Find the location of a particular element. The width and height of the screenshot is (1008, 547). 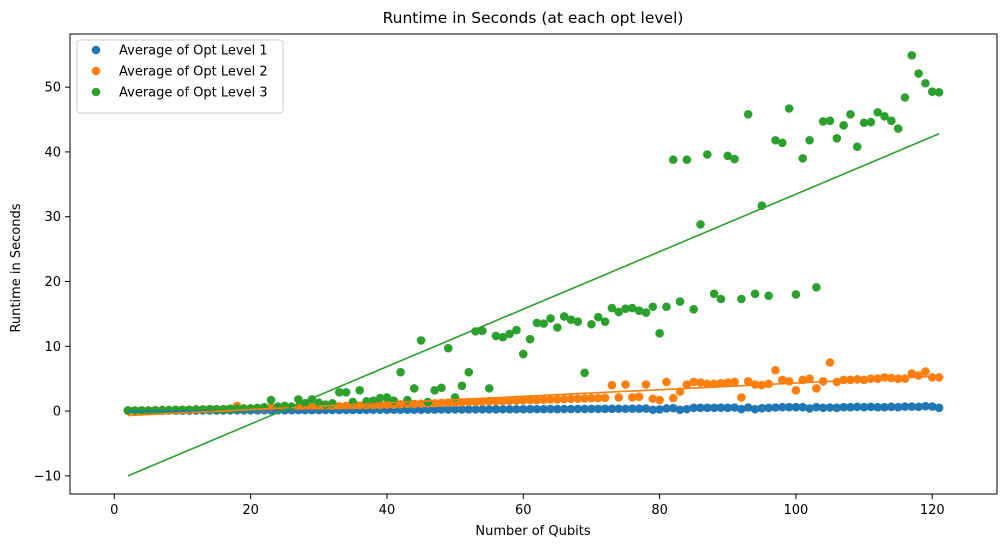

legend-item: Average of Opt Level 1 is located at coordinates (179, 51).